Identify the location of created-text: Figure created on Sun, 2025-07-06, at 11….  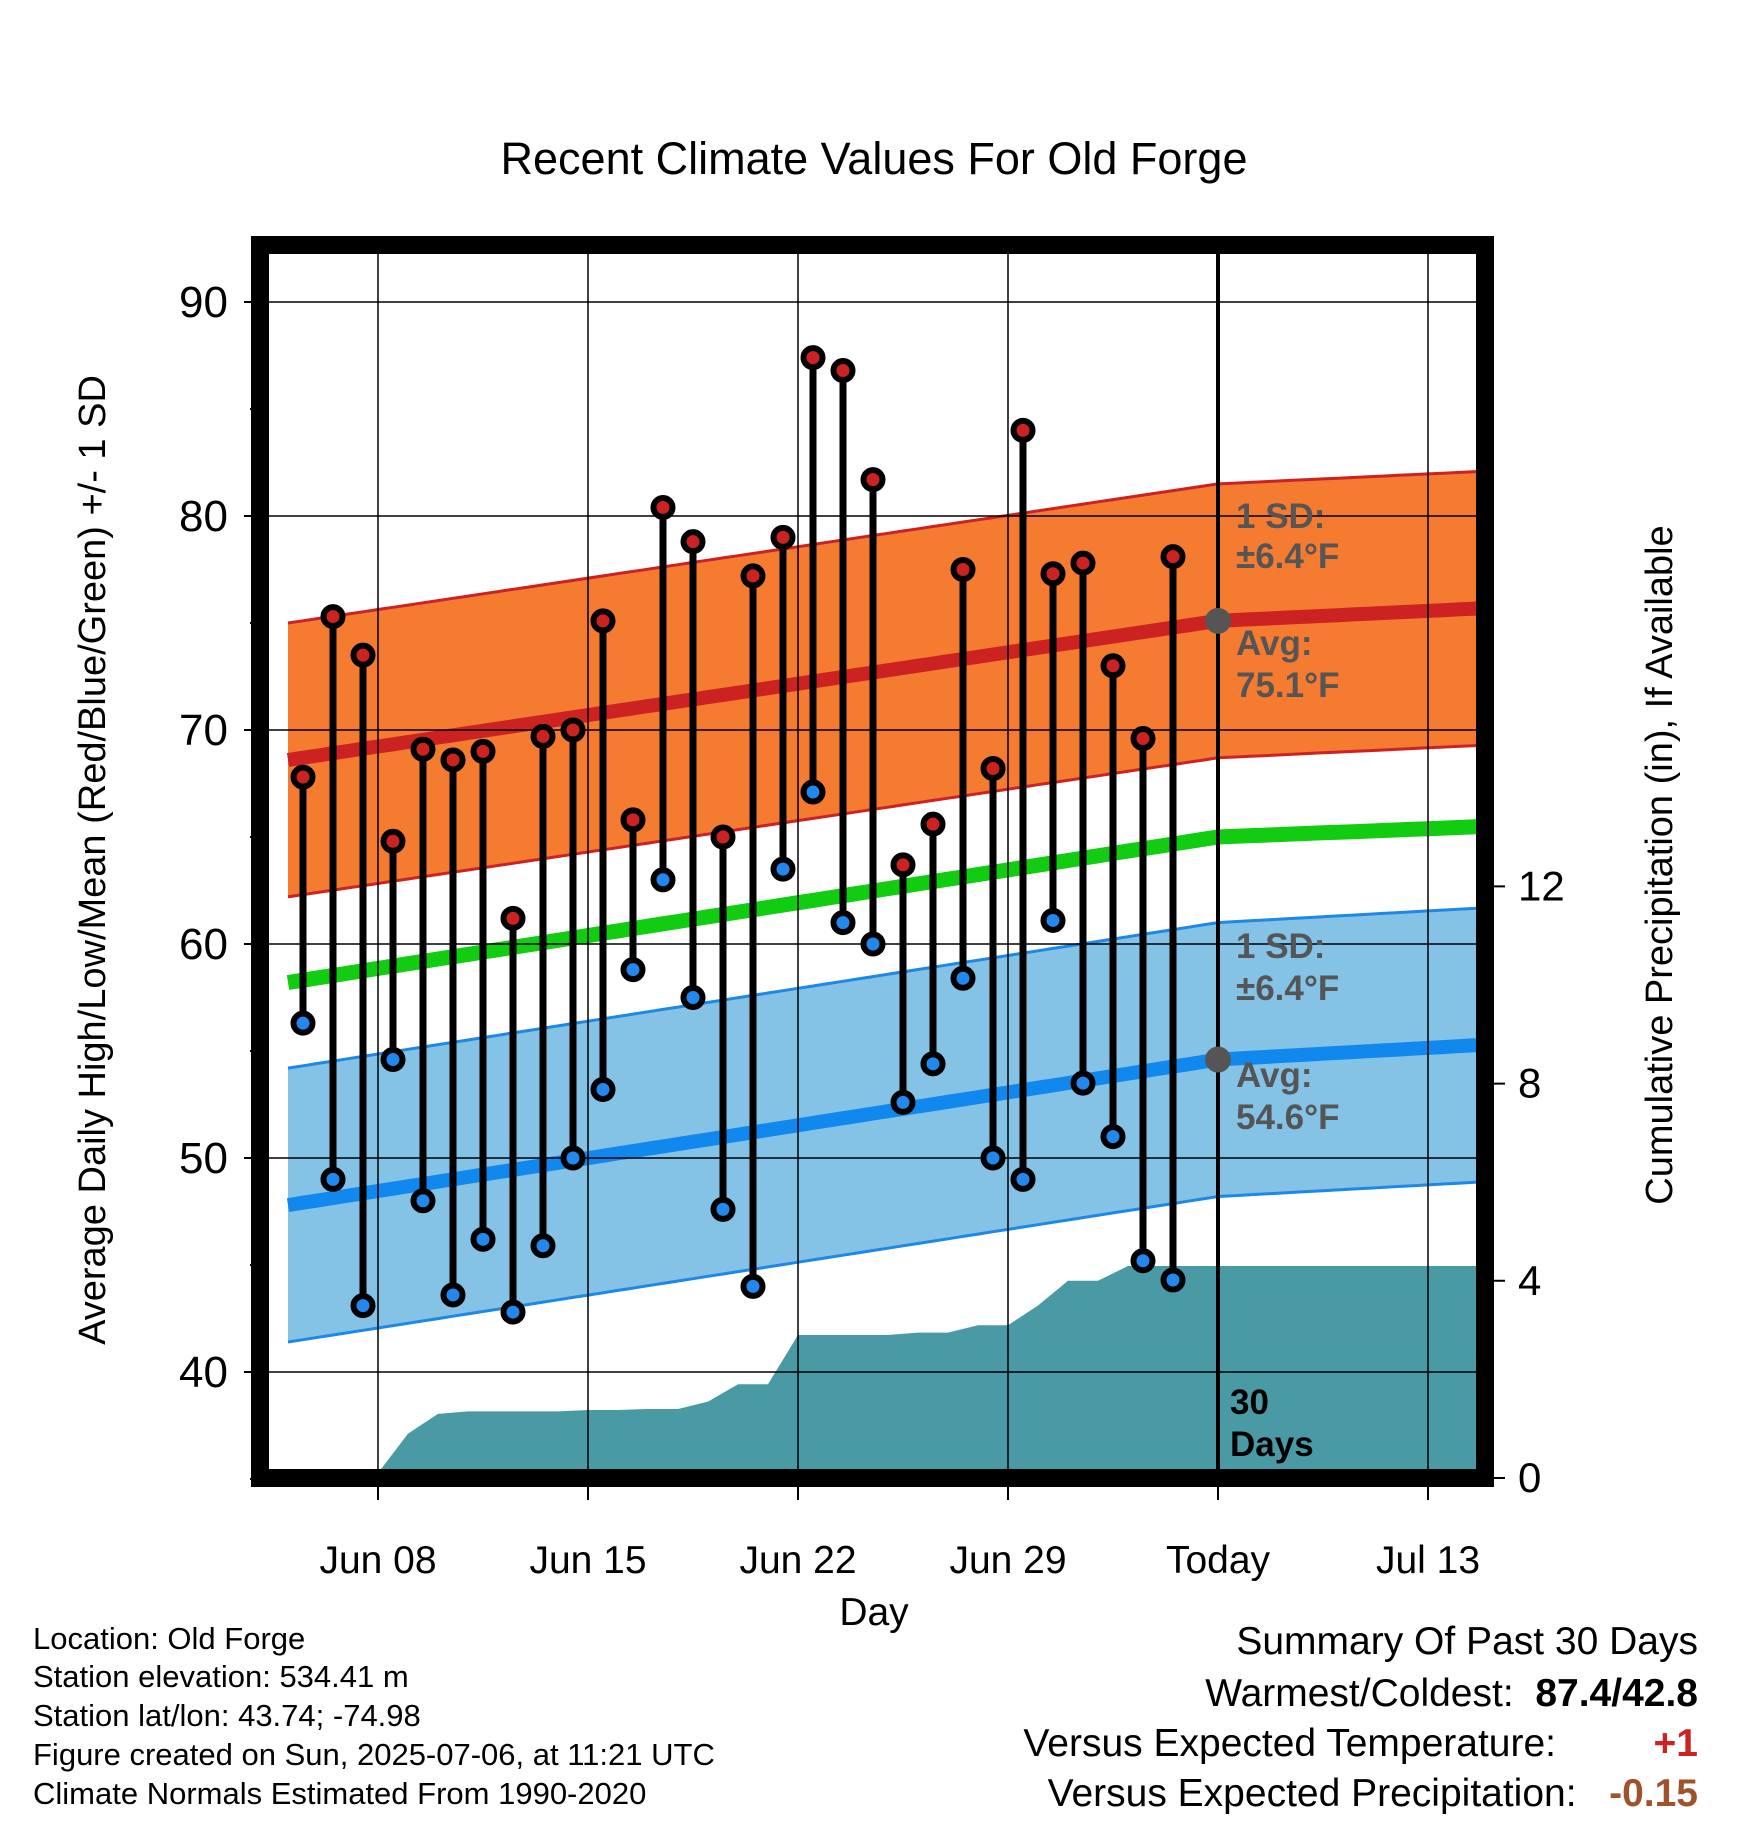
(374, 1754).